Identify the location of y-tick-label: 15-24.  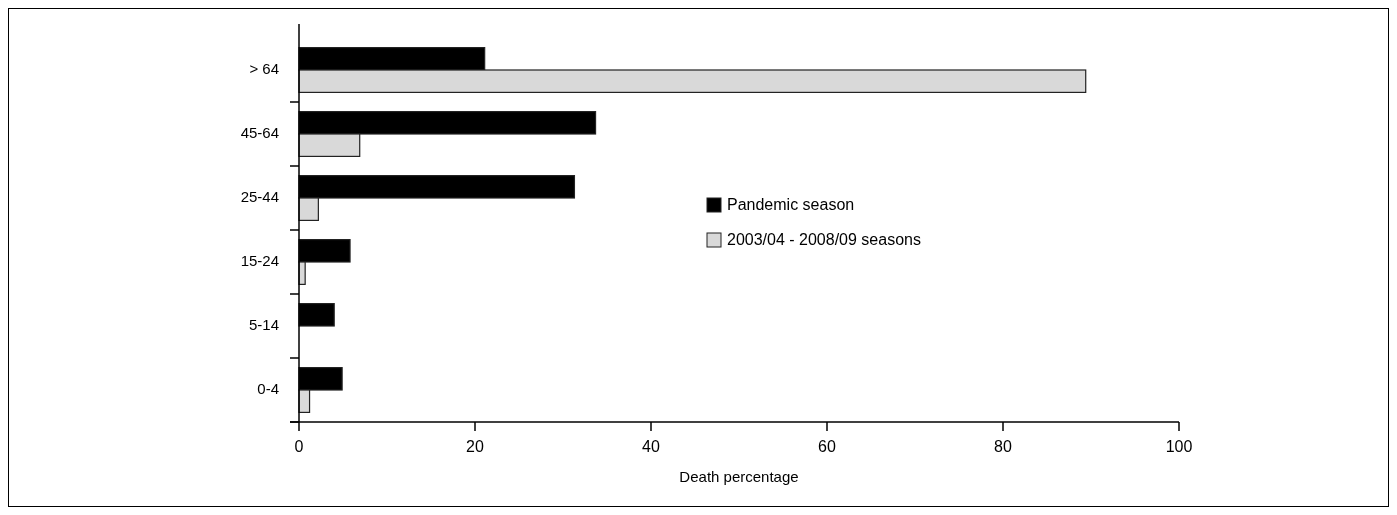
(259, 260).